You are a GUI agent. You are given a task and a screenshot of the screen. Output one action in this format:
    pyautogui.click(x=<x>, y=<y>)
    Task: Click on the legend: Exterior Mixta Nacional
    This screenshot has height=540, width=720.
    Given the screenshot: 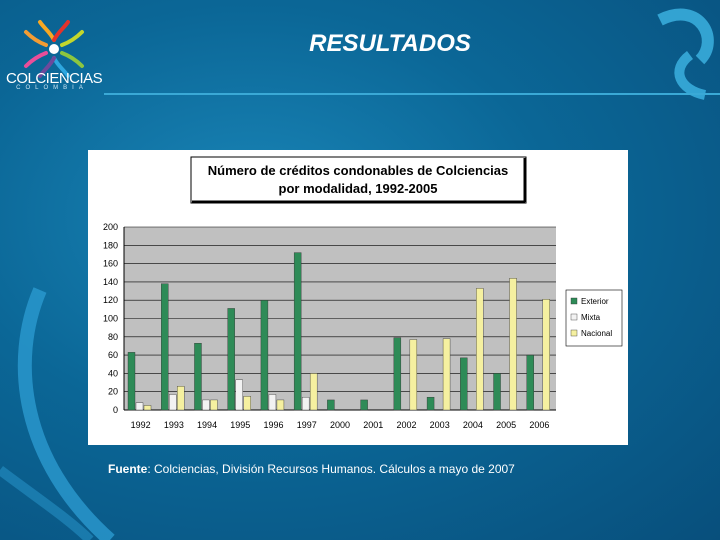 What is the action you would take?
    pyautogui.click(x=594, y=318)
    